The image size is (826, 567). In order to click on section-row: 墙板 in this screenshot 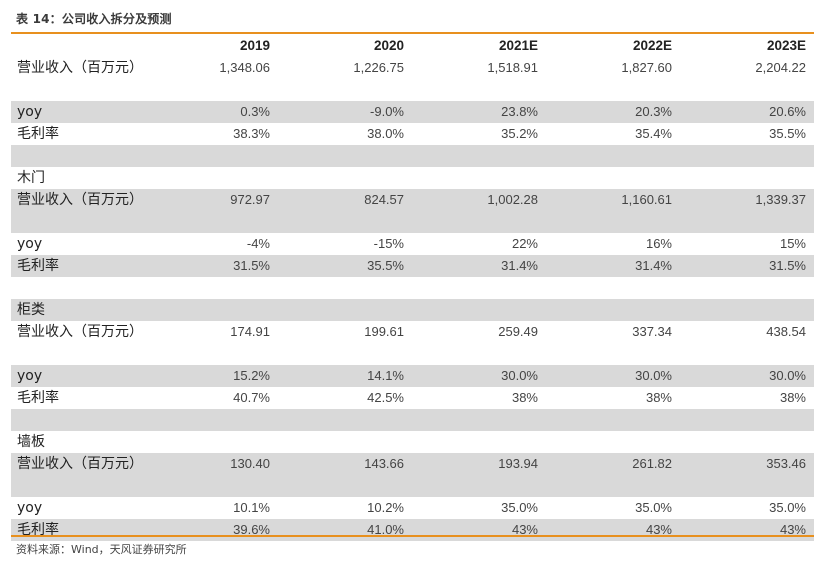, I will do `click(412, 442)`.